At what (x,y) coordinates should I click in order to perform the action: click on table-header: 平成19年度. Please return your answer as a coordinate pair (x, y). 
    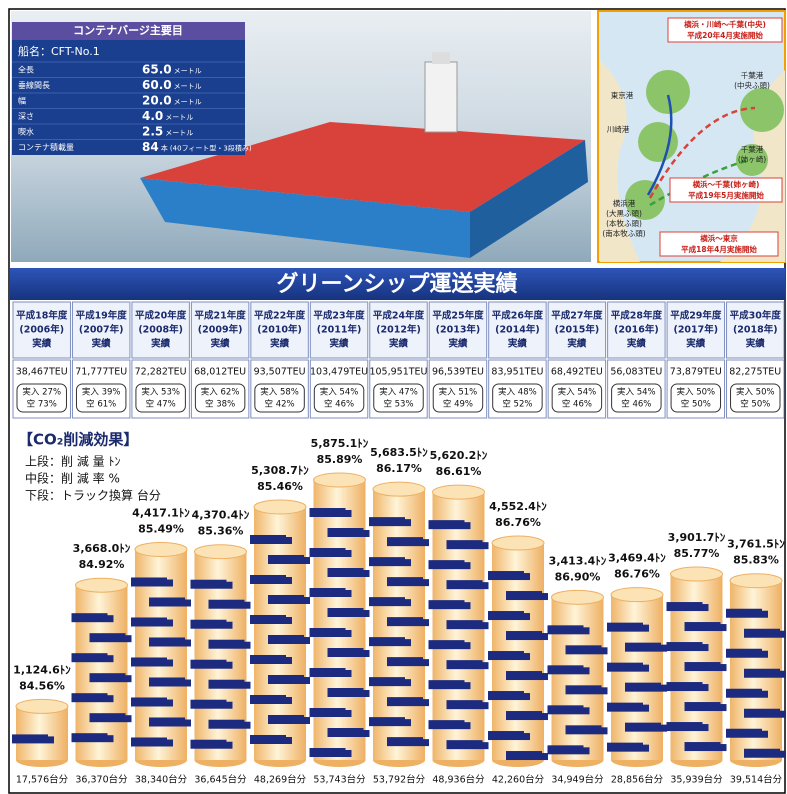
    Looking at the image, I should click on (102, 316).